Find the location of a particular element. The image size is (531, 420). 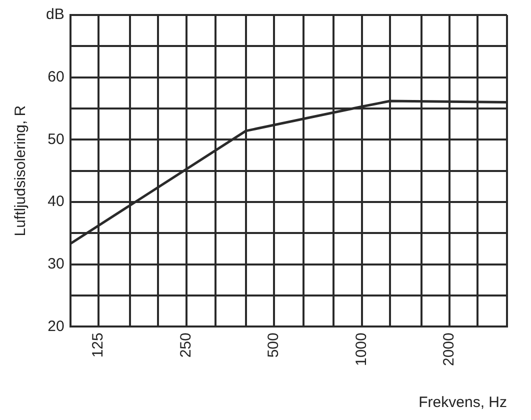

y-tick-label: 60 is located at coordinates (56, 77).